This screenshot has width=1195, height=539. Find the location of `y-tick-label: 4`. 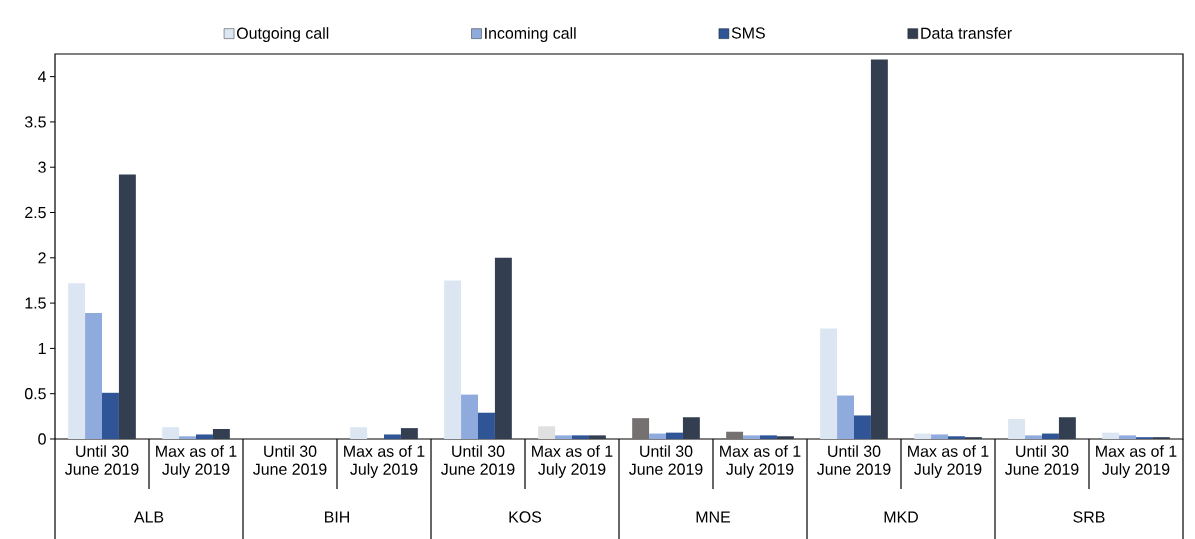

y-tick-label: 4 is located at coordinates (42, 77).